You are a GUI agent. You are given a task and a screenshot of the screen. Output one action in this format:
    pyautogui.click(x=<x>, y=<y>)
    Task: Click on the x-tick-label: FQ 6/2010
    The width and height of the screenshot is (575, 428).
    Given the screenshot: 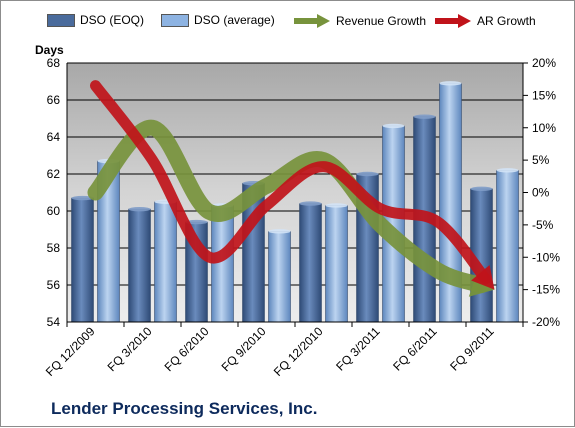 What is the action you would take?
    pyautogui.click(x=187, y=349)
    